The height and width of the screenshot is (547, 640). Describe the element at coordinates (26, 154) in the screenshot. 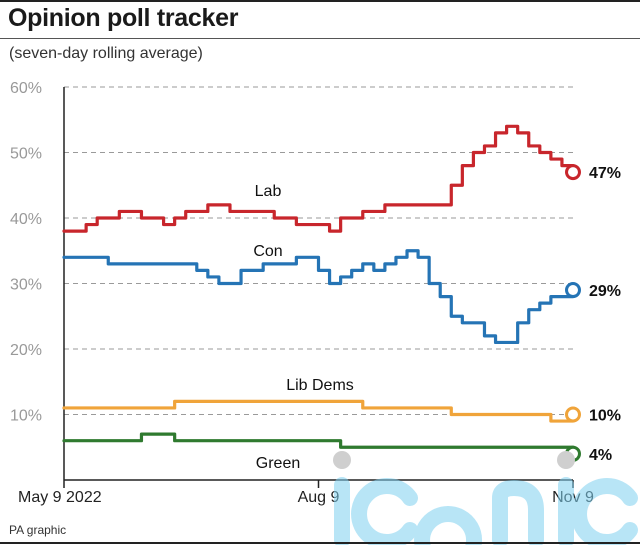

I see `y-tick-label: 50%` at that location.